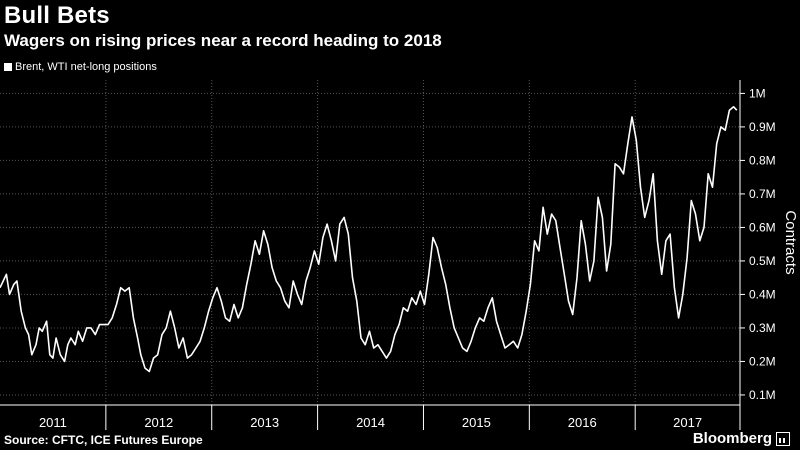 The image size is (800, 450). Describe the element at coordinates (762, 361) in the screenshot. I see `y-tick-label: 0.2M` at that location.